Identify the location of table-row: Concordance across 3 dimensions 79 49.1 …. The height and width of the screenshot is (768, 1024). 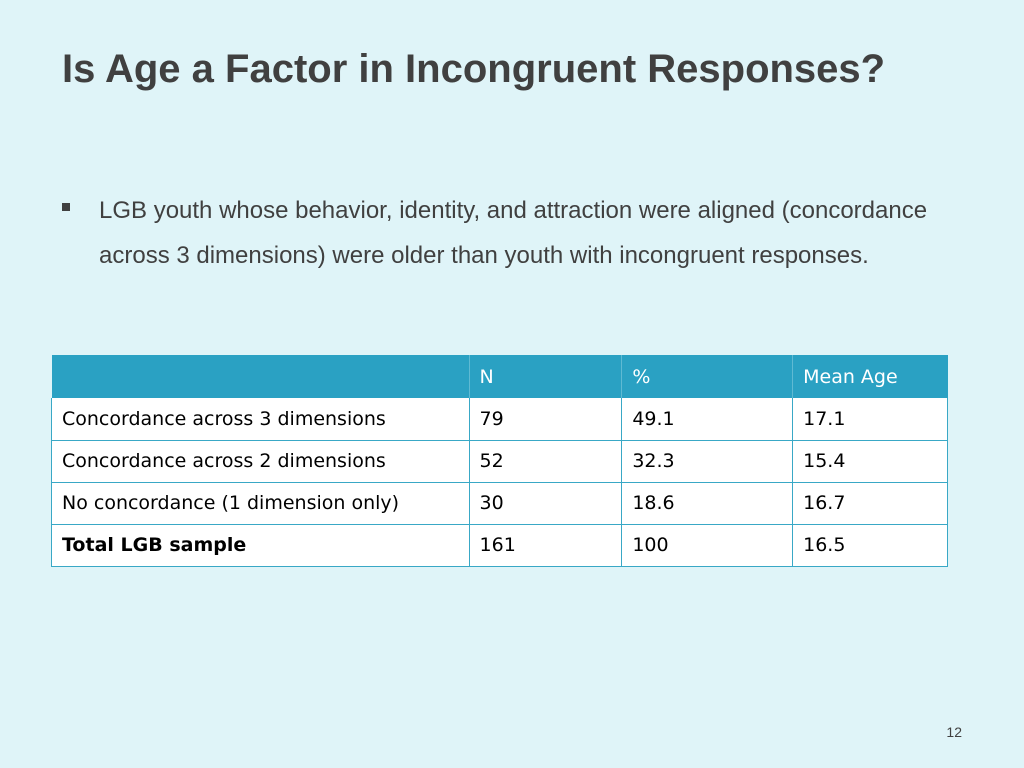
(499, 419).